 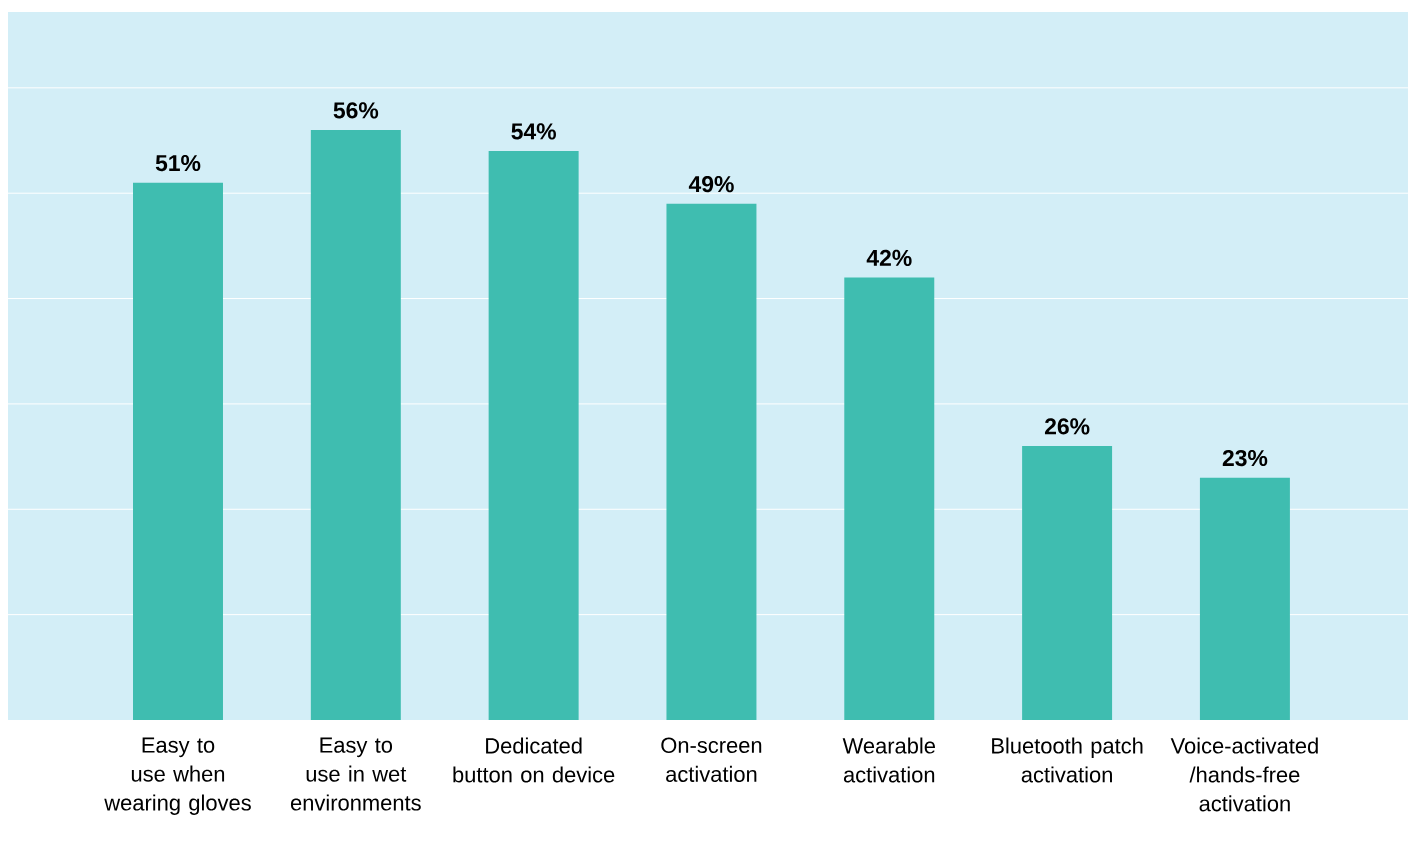 I want to click on data-label: 51%, so click(x=178, y=163).